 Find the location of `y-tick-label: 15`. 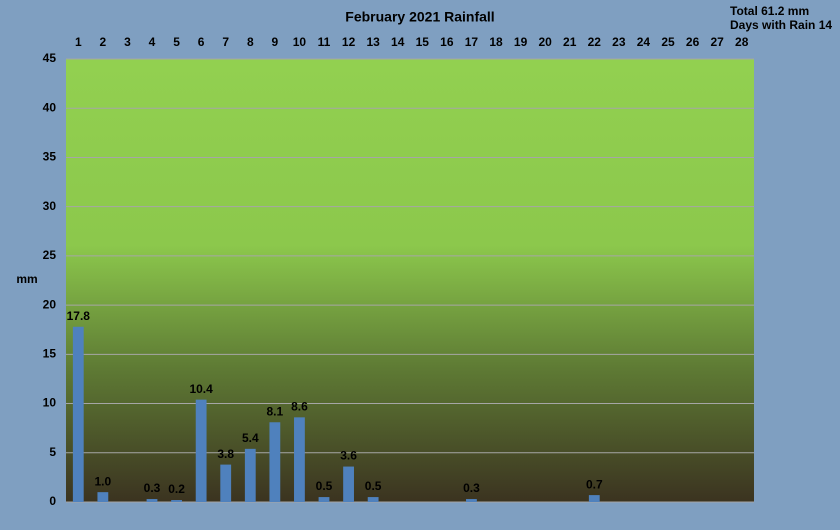

y-tick-label: 15 is located at coordinates (50, 354).